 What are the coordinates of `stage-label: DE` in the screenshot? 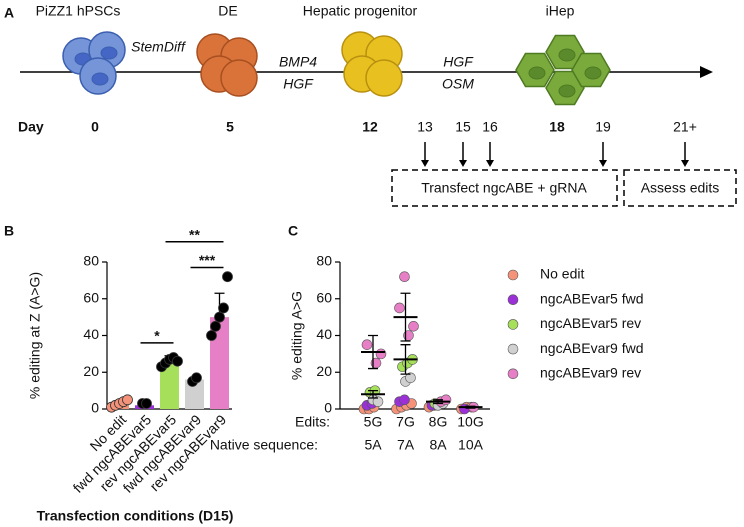 It's located at (227, 11).